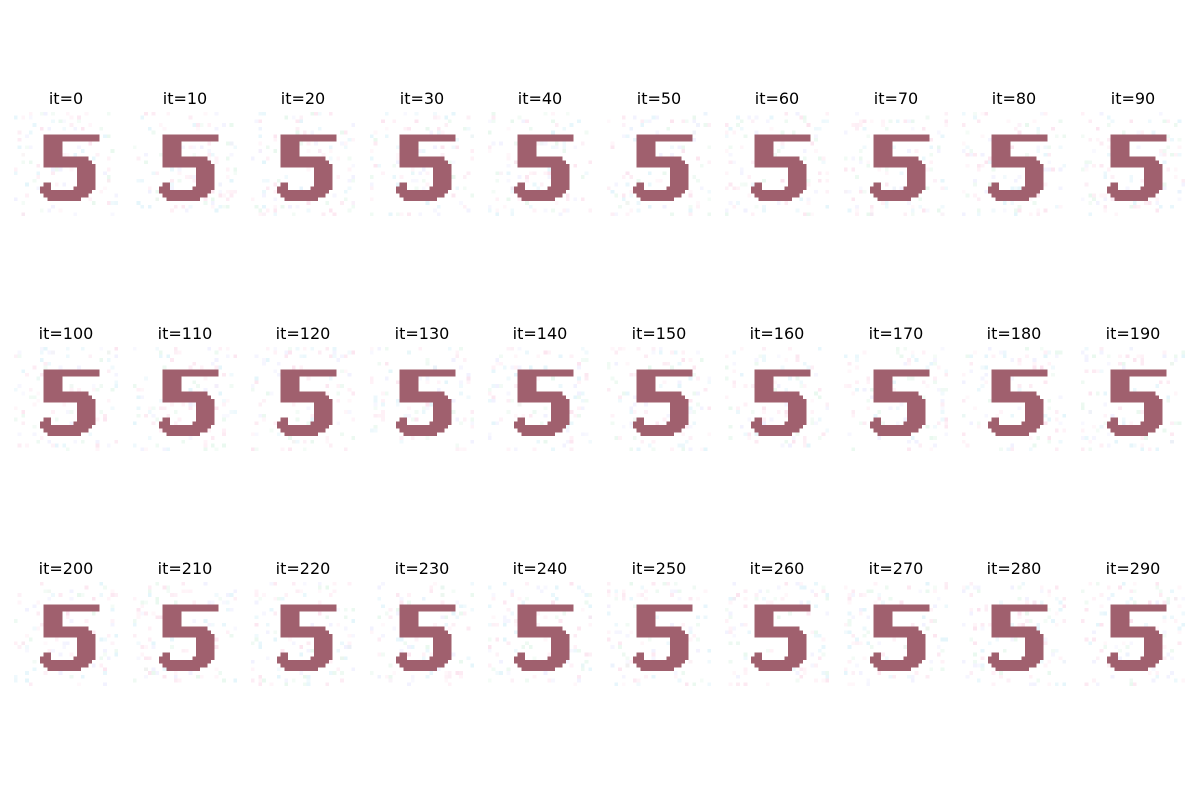 Image resolution: width=1200 pixels, height=800 pixels. Describe the element at coordinates (303, 568) in the screenshot. I see `panel-title: it=220` at that location.